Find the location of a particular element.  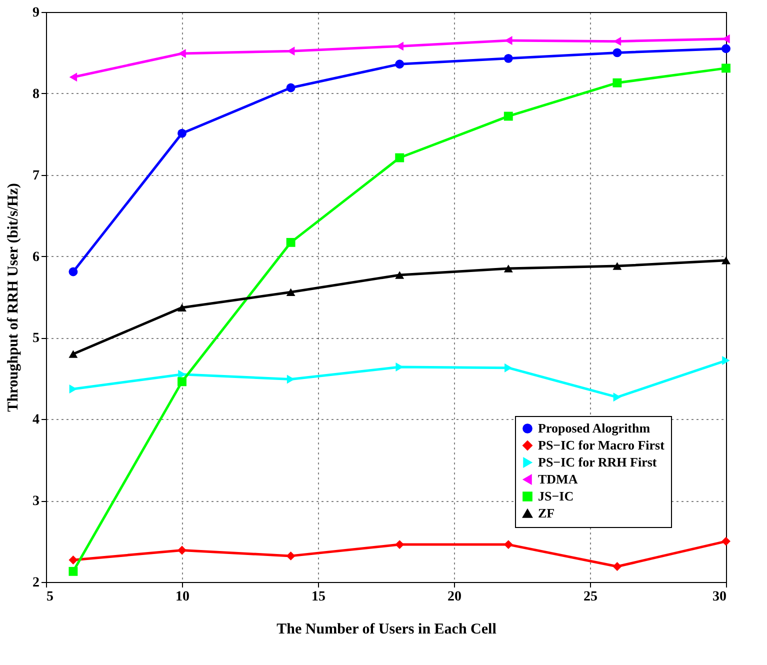

x-tick-label: 30 is located at coordinates (719, 597).